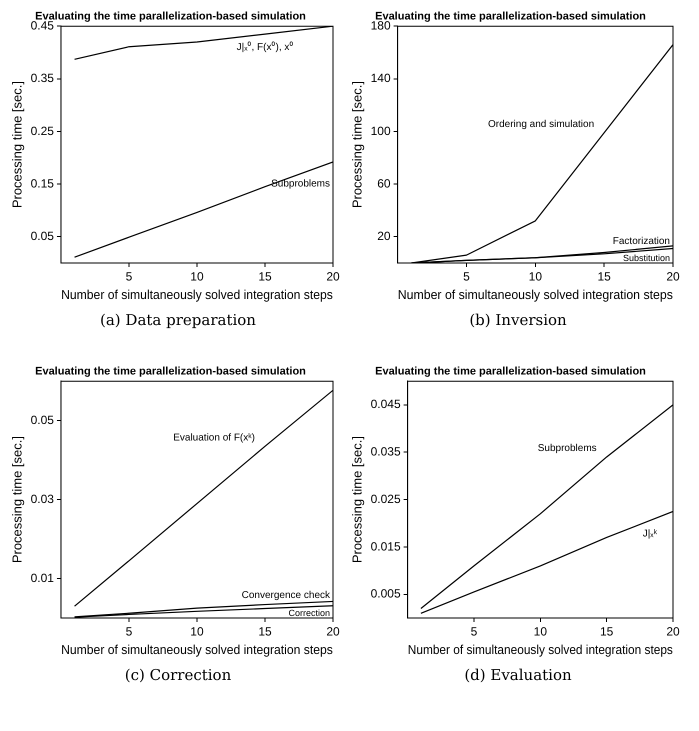 The image size is (699, 731). What do you see at coordinates (42, 183) in the screenshot?
I see `y-tick-label: 0.15` at bounding box center [42, 183].